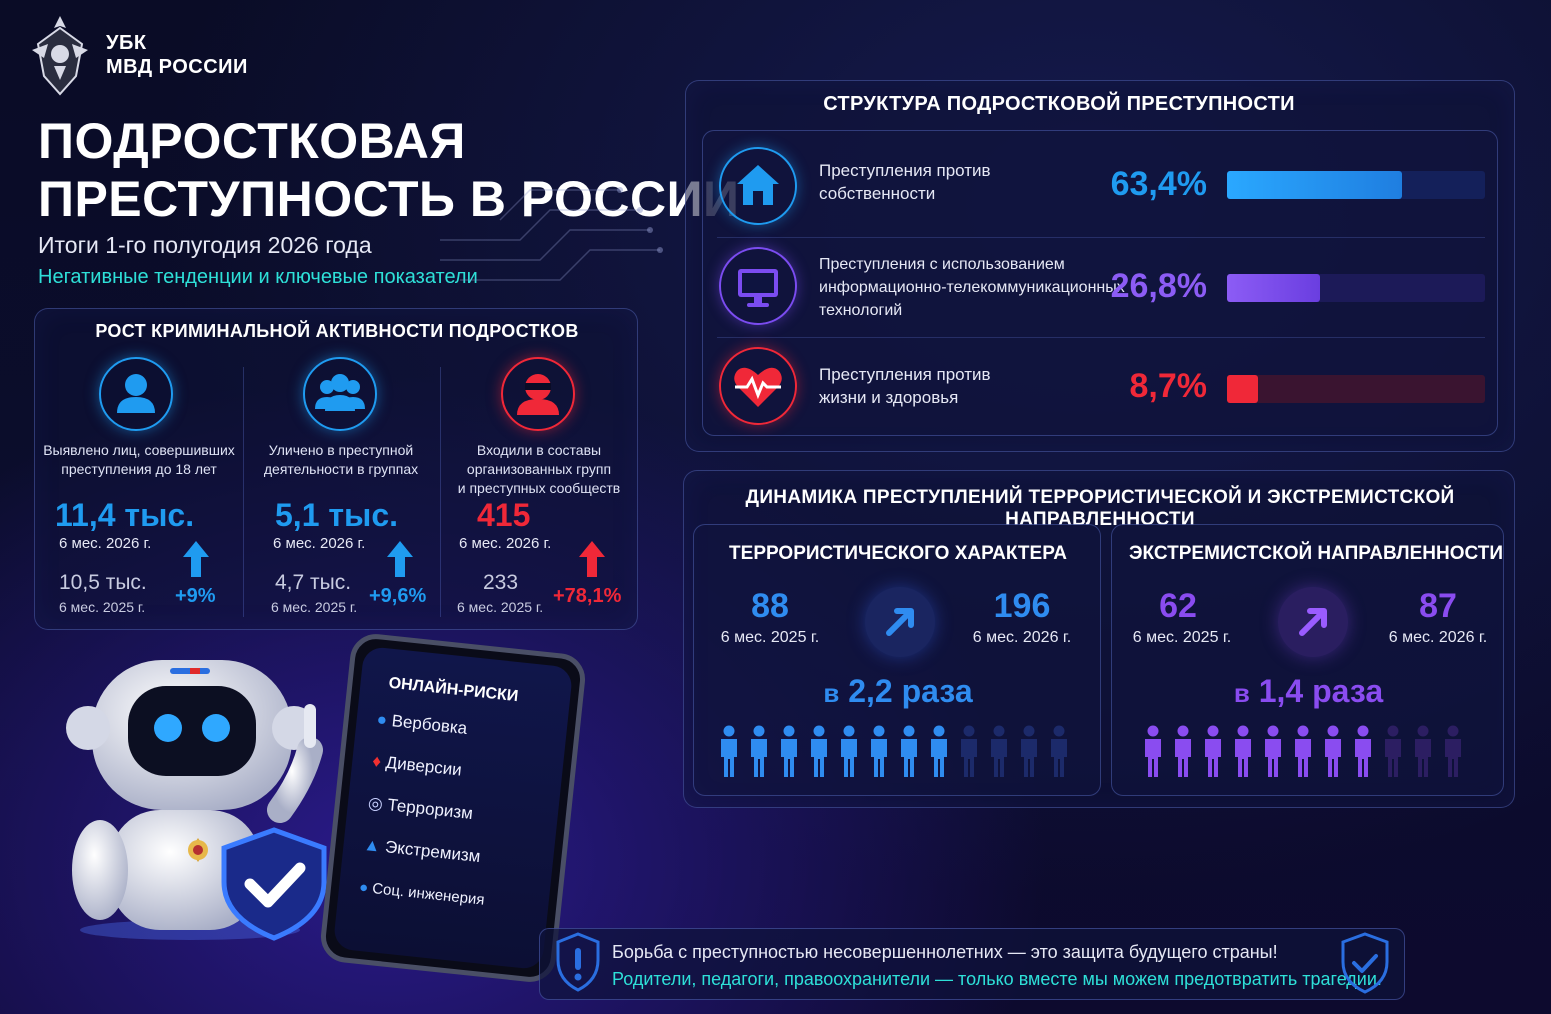 The image size is (1551, 1014). Describe the element at coordinates (428, 894) in the screenshot. I see `risk-label: Соц. инженерия` at that location.